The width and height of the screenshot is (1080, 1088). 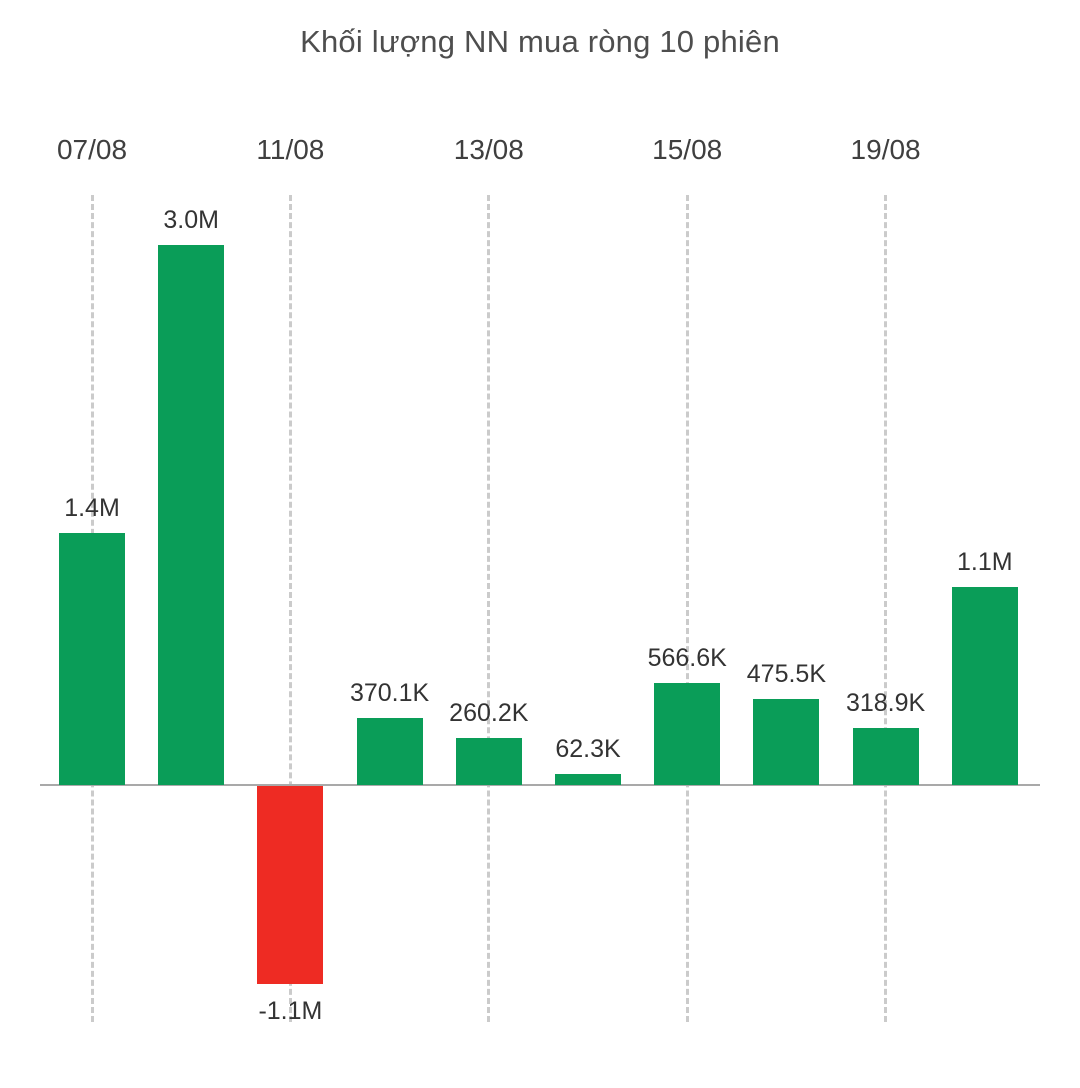 What do you see at coordinates (985, 562) in the screenshot?
I see `bar-value-label: 1.1M` at bounding box center [985, 562].